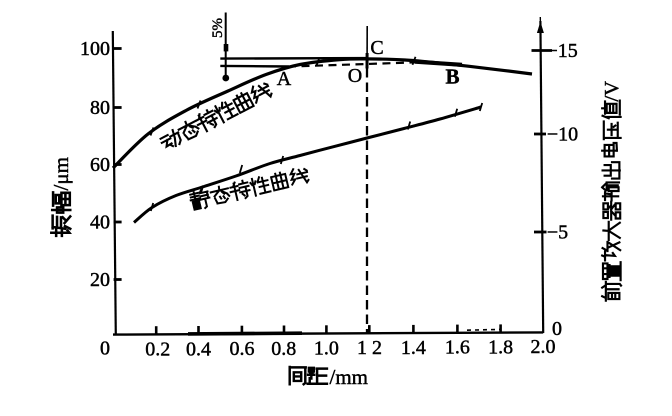  Describe the element at coordinates (242, 349) in the screenshot. I see `svg-text: 0.6` at that location.